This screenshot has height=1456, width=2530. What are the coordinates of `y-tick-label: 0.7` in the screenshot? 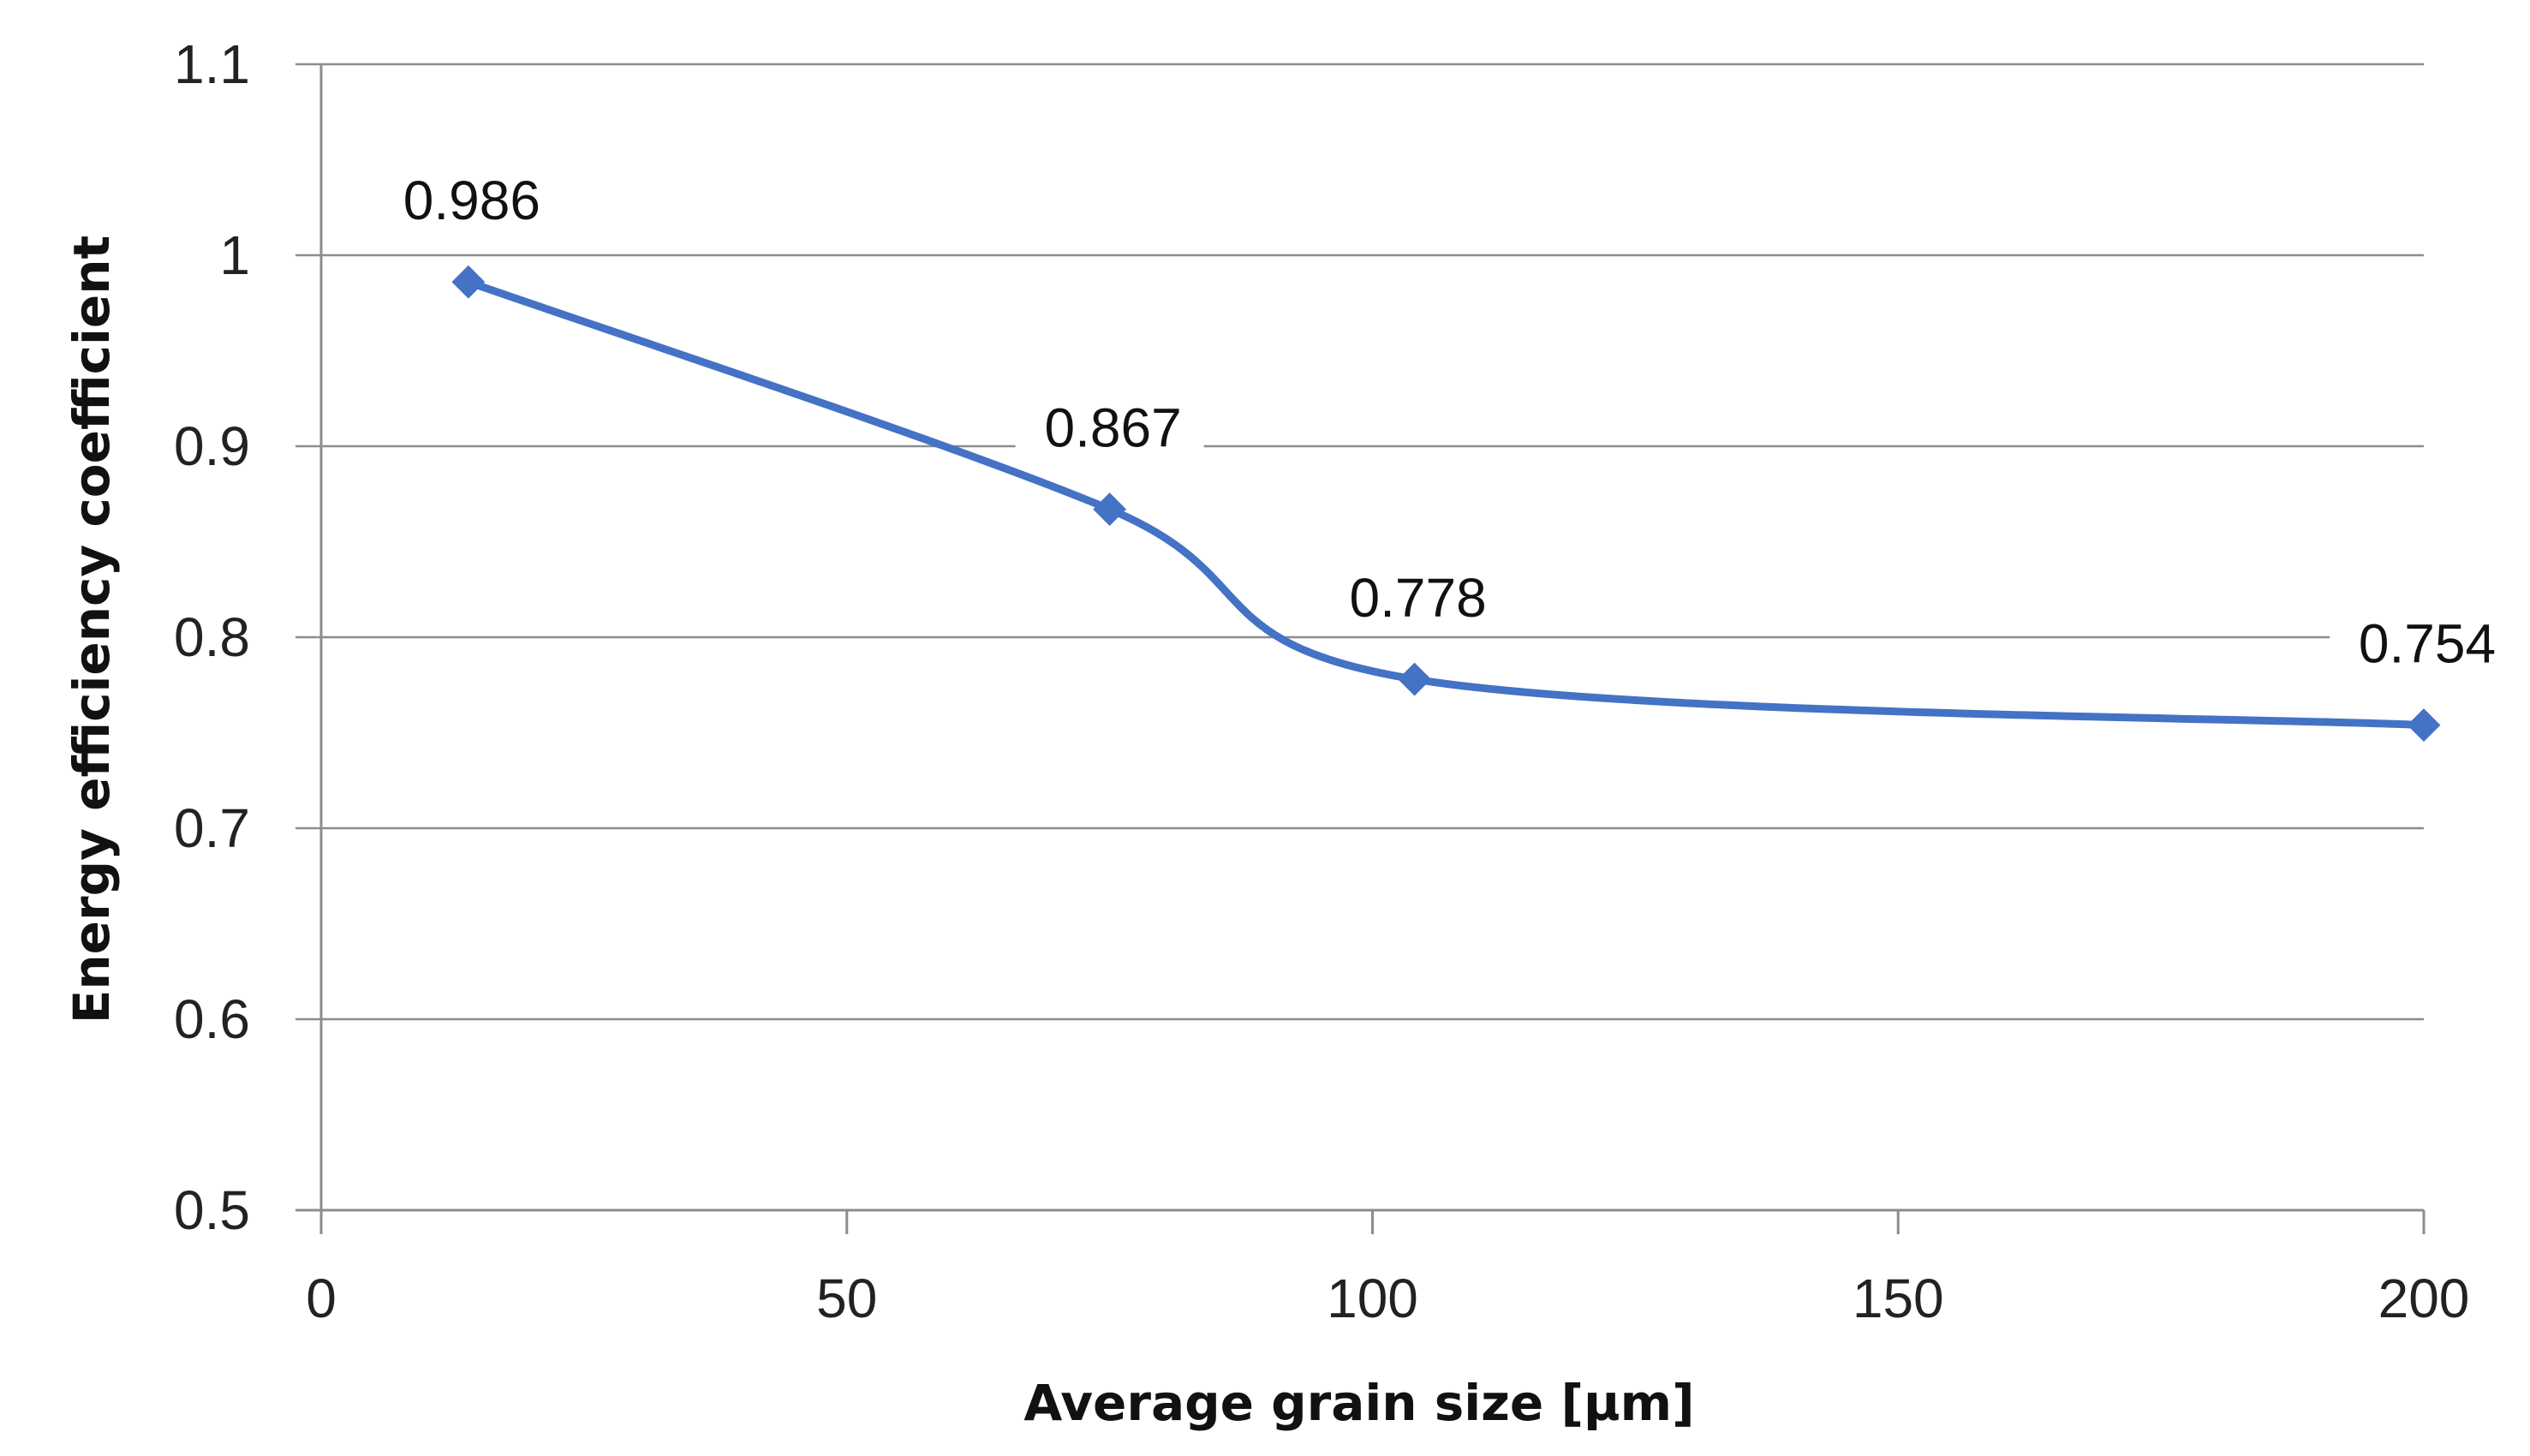 It's located at (212, 828).